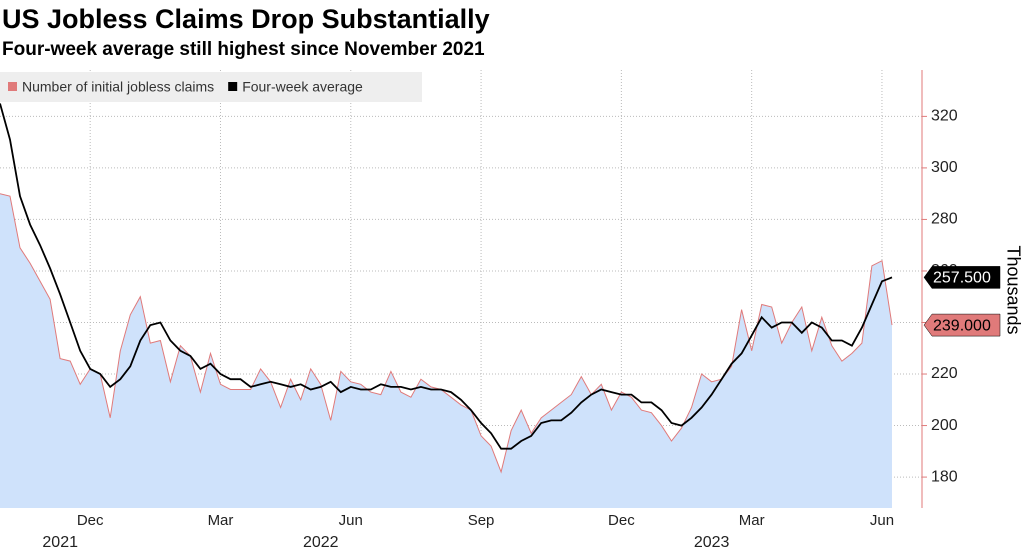 The image size is (1024, 560). I want to click on y-tick-label: 320, so click(944, 116).